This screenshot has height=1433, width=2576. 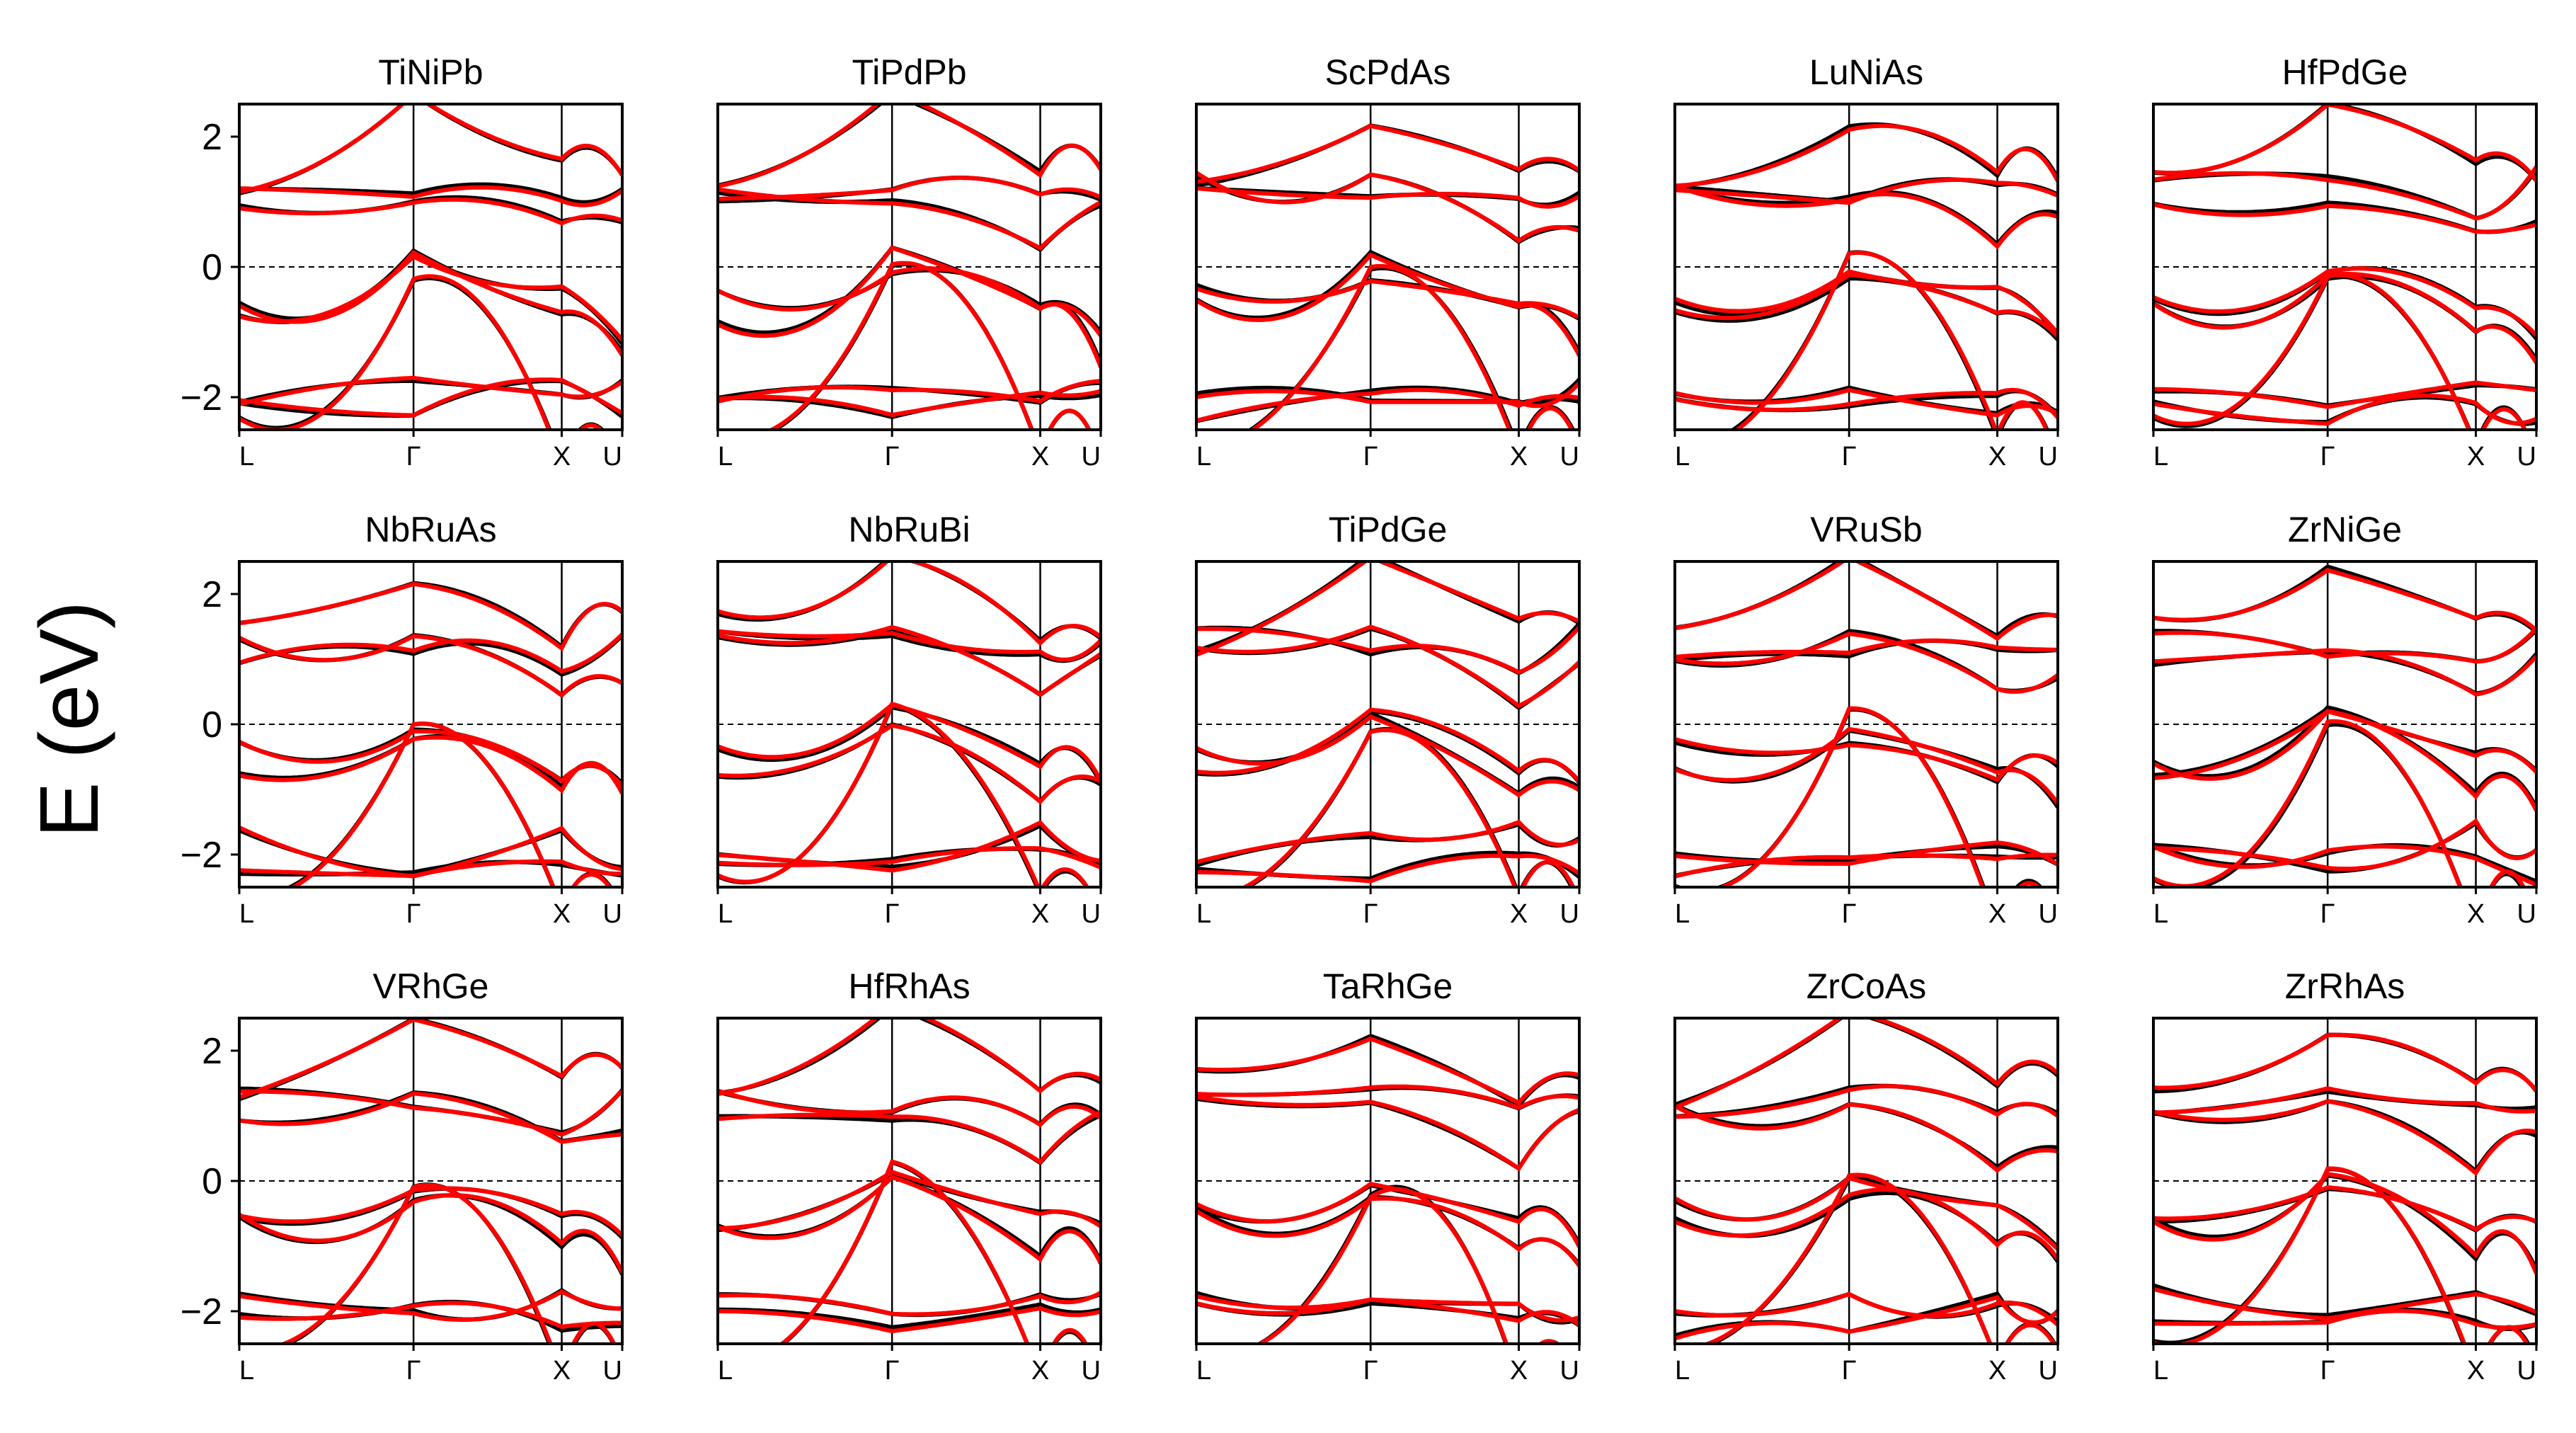 What do you see at coordinates (402, 1176) in the screenshot?
I see `panel-vrhge: VRhGe L Γ X U −2 0 2` at bounding box center [402, 1176].